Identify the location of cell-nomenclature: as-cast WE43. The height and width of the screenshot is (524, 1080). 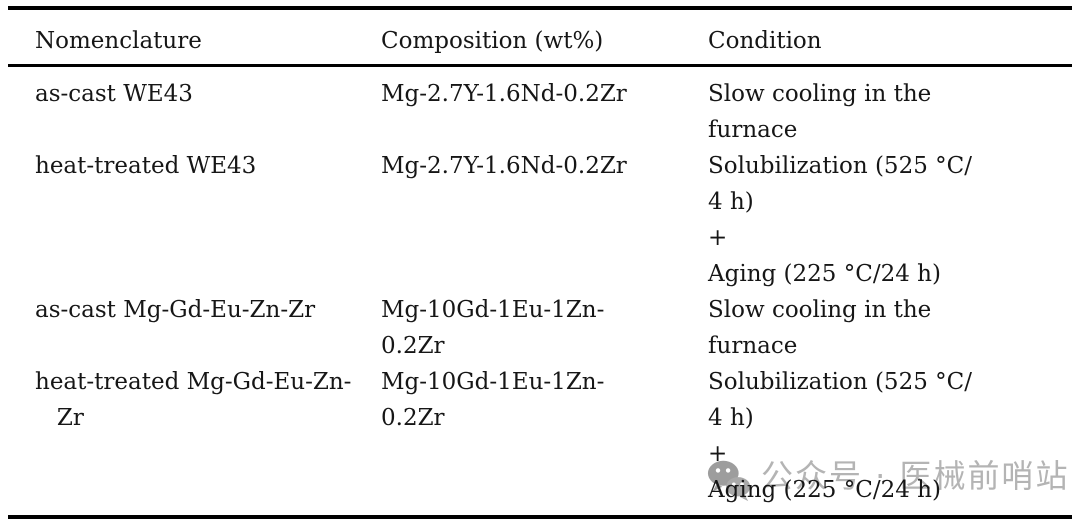
(114, 94).